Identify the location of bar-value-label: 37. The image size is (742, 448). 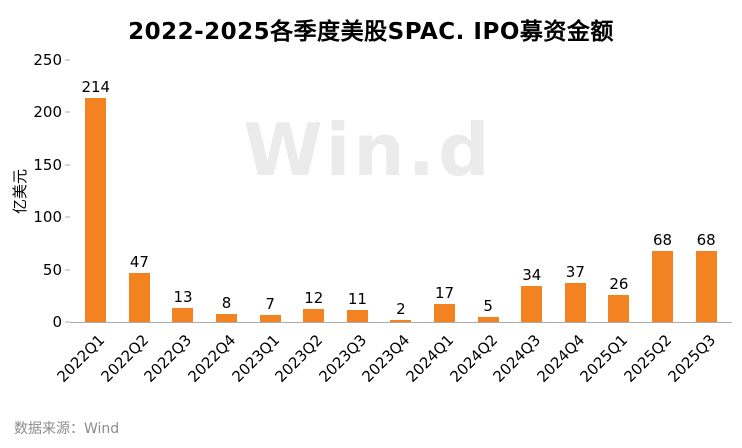
(575, 272).